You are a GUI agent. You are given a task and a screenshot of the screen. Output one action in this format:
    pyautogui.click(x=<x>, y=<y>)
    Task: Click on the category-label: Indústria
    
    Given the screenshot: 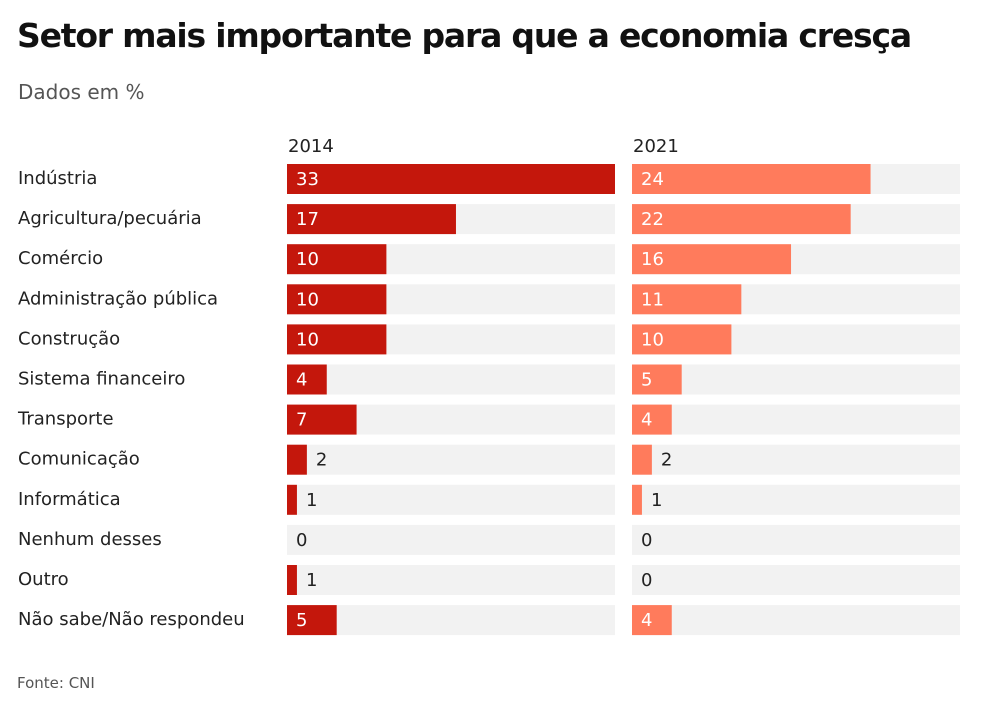 What is the action you would take?
    pyautogui.click(x=57, y=178)
    